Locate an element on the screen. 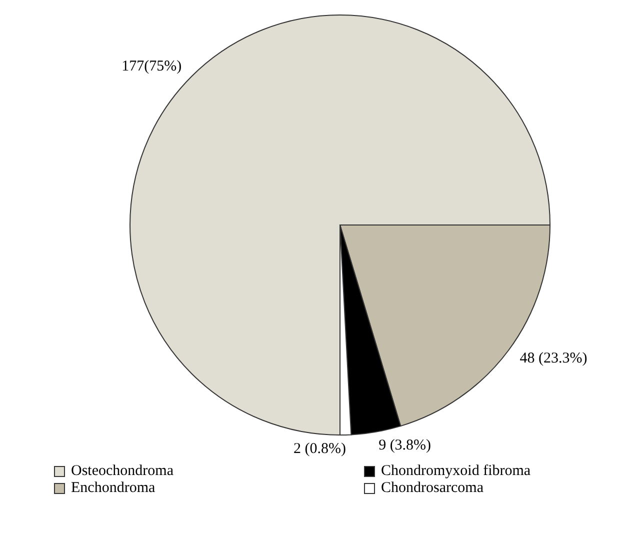  legend-label: Chondromyxoid fibroma is located at coordinates (456, 471).